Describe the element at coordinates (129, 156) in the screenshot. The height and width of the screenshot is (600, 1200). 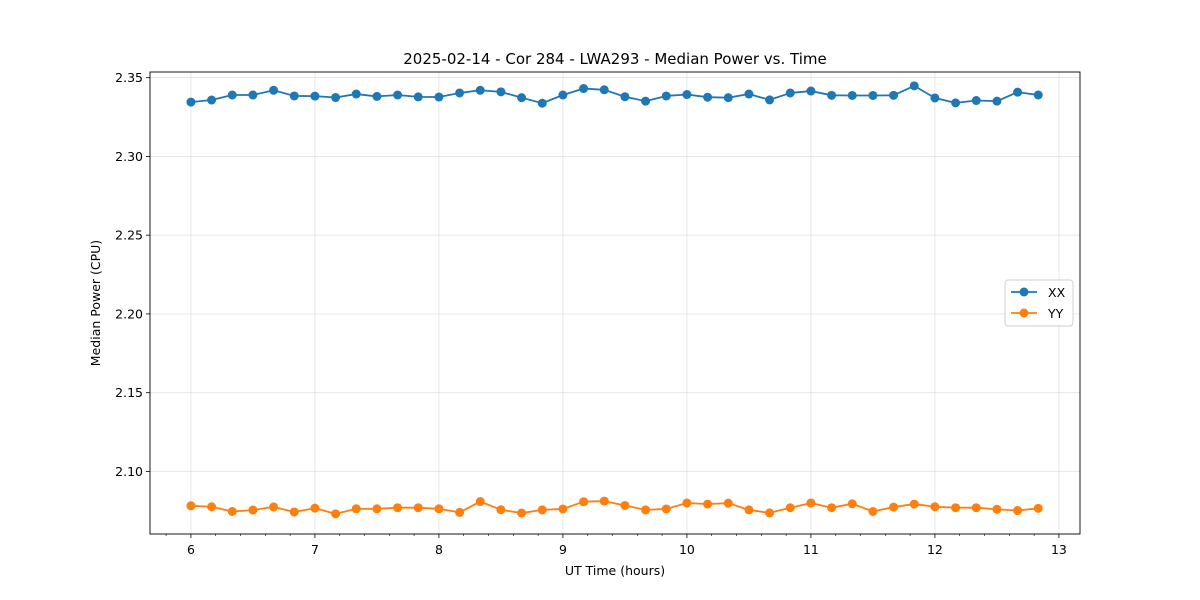
I see `y-tick-label: 2.30` at that location.